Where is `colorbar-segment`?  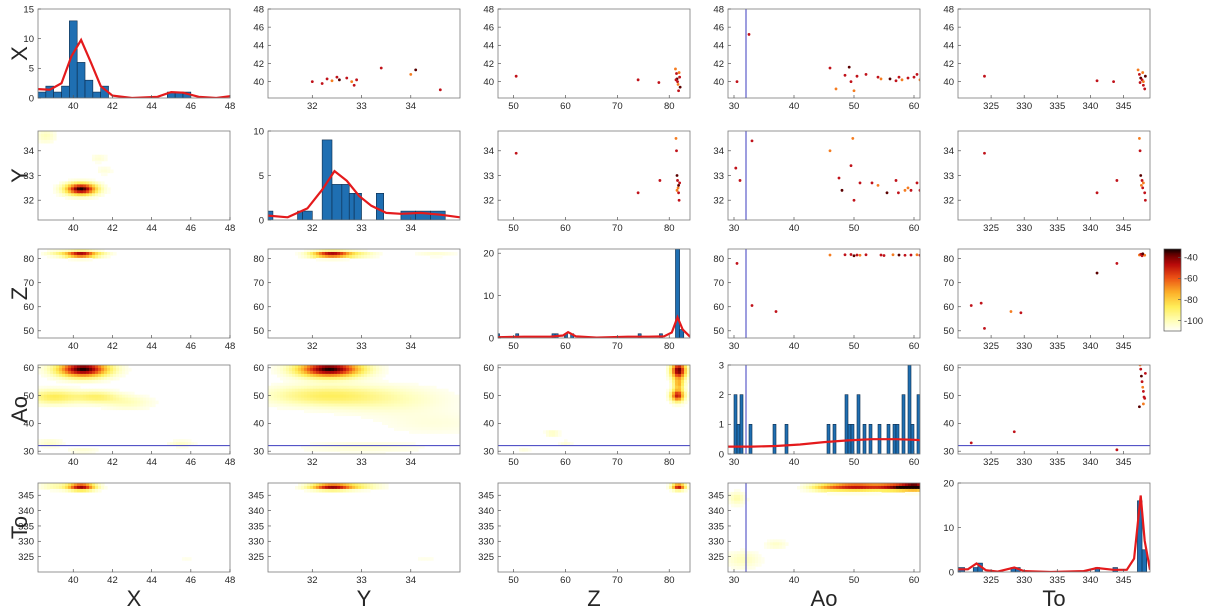 colorbar-segment is located at coordinates (1172, 315).